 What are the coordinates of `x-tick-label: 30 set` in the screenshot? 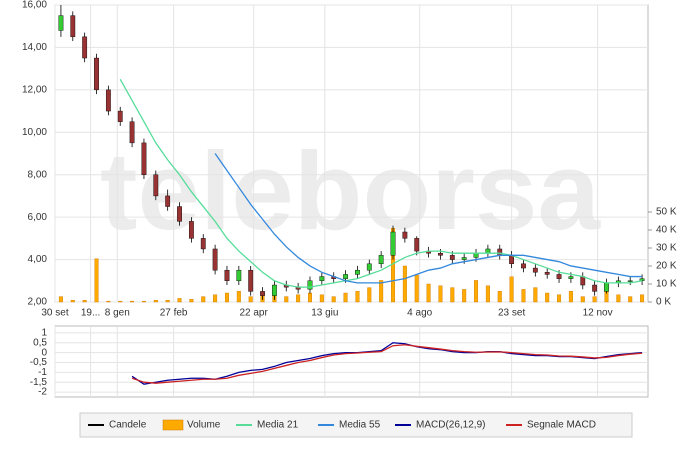 It's located at (54, 313).